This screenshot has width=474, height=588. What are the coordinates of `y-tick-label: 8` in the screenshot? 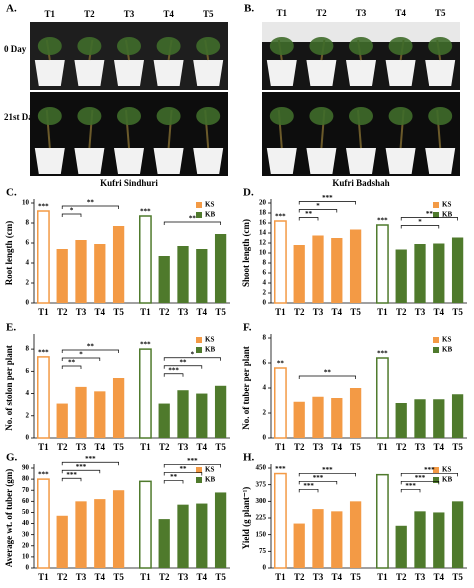 It's located at (265, 263).